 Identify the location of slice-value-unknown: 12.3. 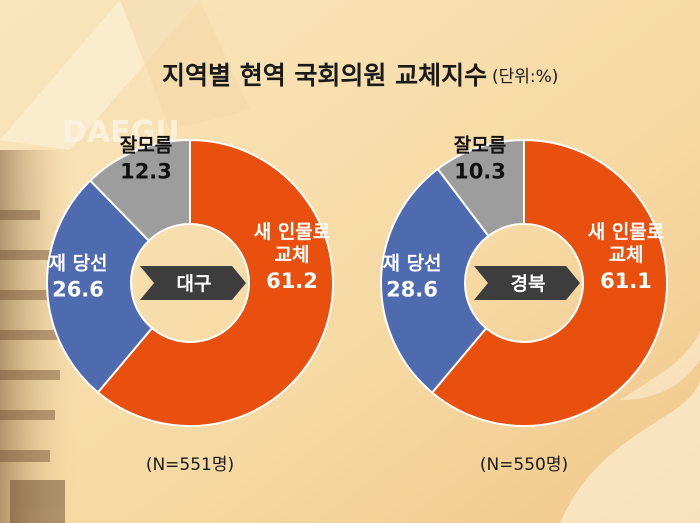
(146, 172).